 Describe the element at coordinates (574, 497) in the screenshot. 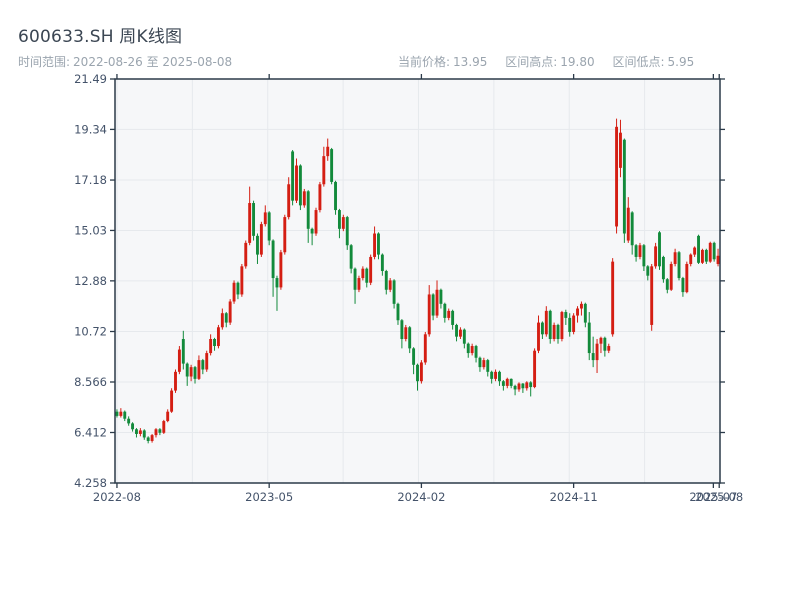

I see `x-tick-label: 2024-11` at that location.